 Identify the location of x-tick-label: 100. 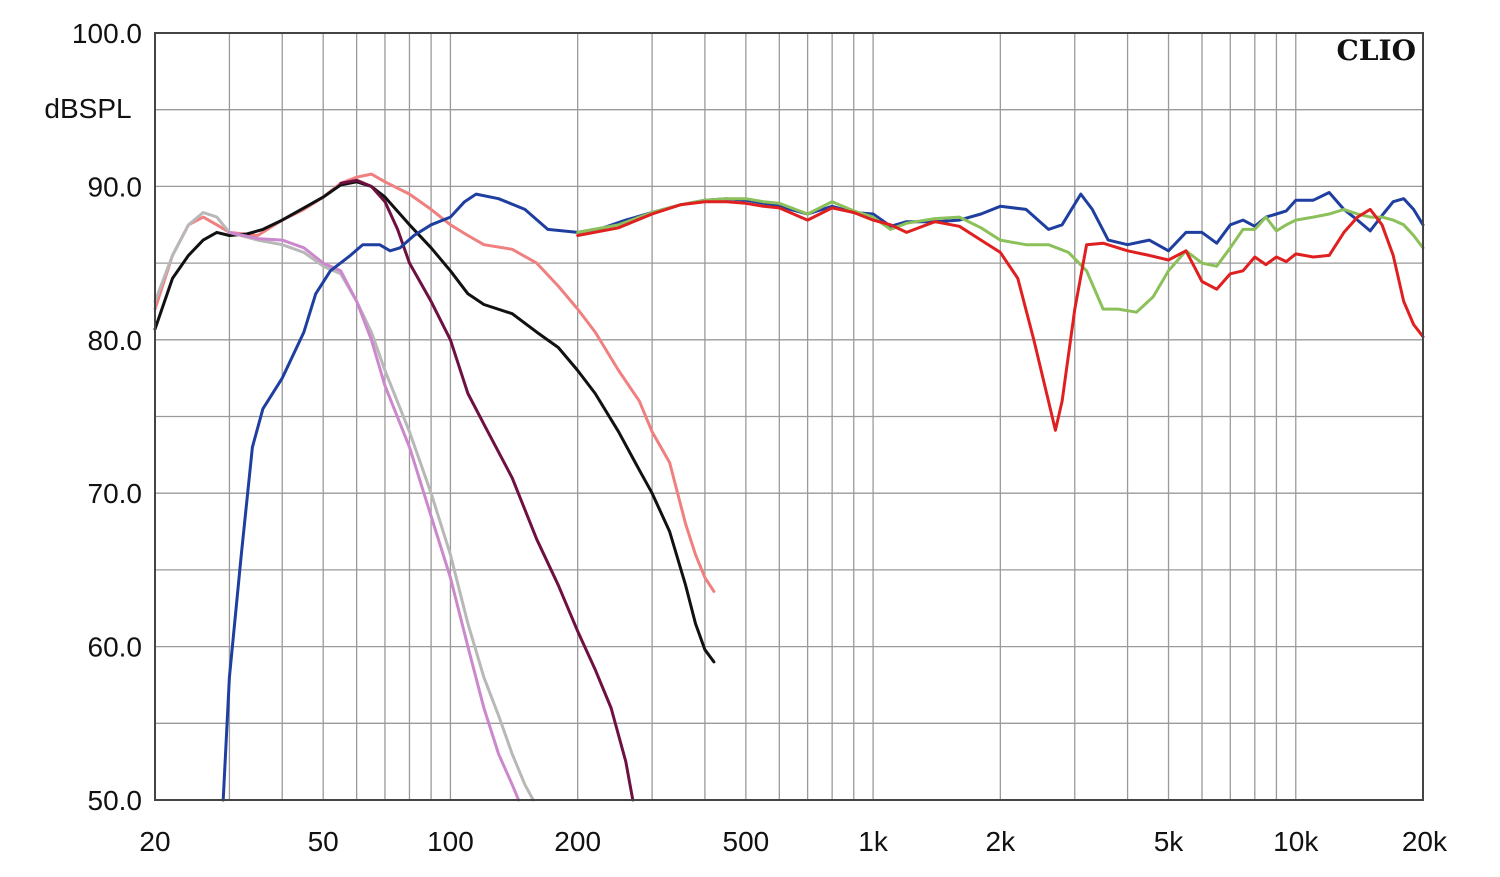
(450, 841).